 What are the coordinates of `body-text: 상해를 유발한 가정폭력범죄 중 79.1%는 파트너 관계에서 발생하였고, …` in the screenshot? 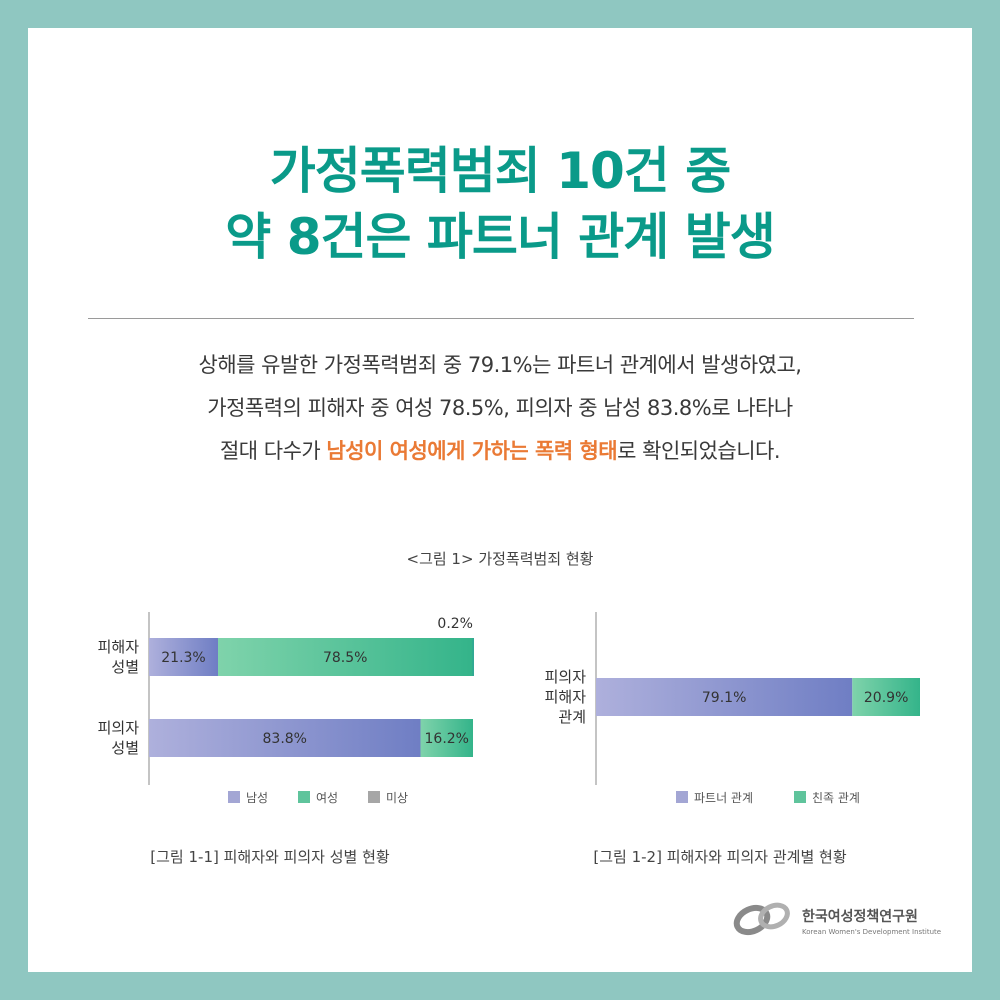 It's located at (500, 408).